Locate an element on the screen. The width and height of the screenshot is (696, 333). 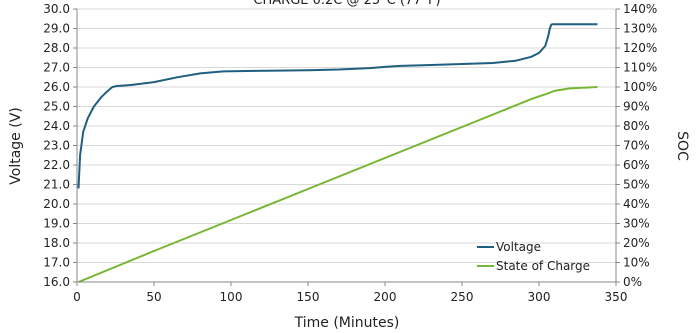
y-tick-label: 27.0 is located at coordinates (56, 68).